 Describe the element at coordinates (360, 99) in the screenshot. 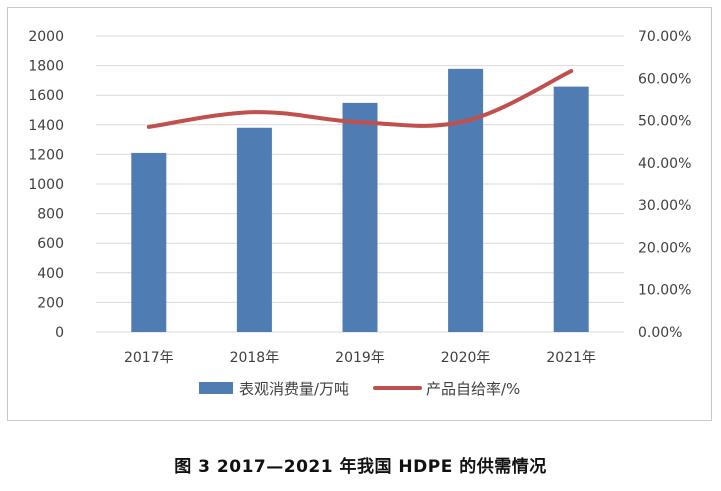

I see `line-series` at that location.